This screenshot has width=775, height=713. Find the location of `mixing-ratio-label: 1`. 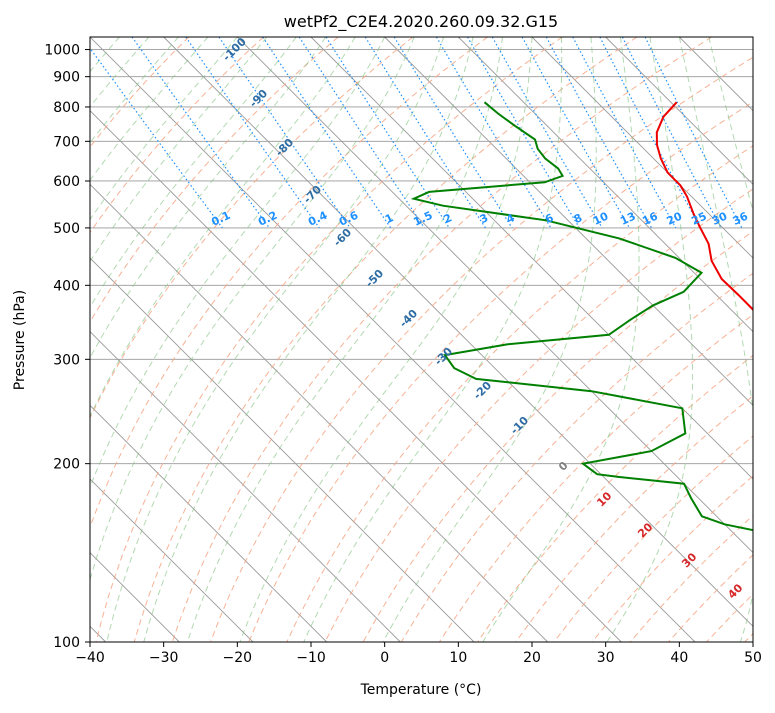

mixing-ratio-label: 1 is located at coordinates (389, 218).